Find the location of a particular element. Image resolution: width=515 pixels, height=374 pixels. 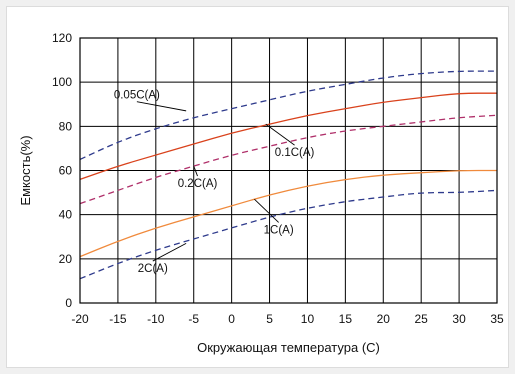

annotation-label-2C-A: 2C(A) is located at coordinates (153, 269).